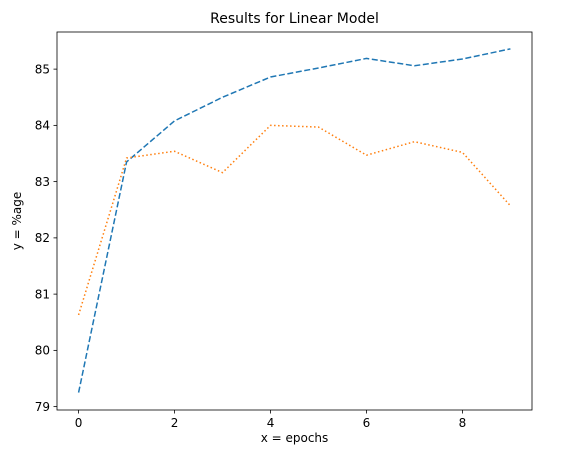 The height and width of the screenshot is (455, 563). What do you see at coordinates (42, 351) in the screenshot?
I see `y-tick-label: 80` at bounding box center [42, 351].